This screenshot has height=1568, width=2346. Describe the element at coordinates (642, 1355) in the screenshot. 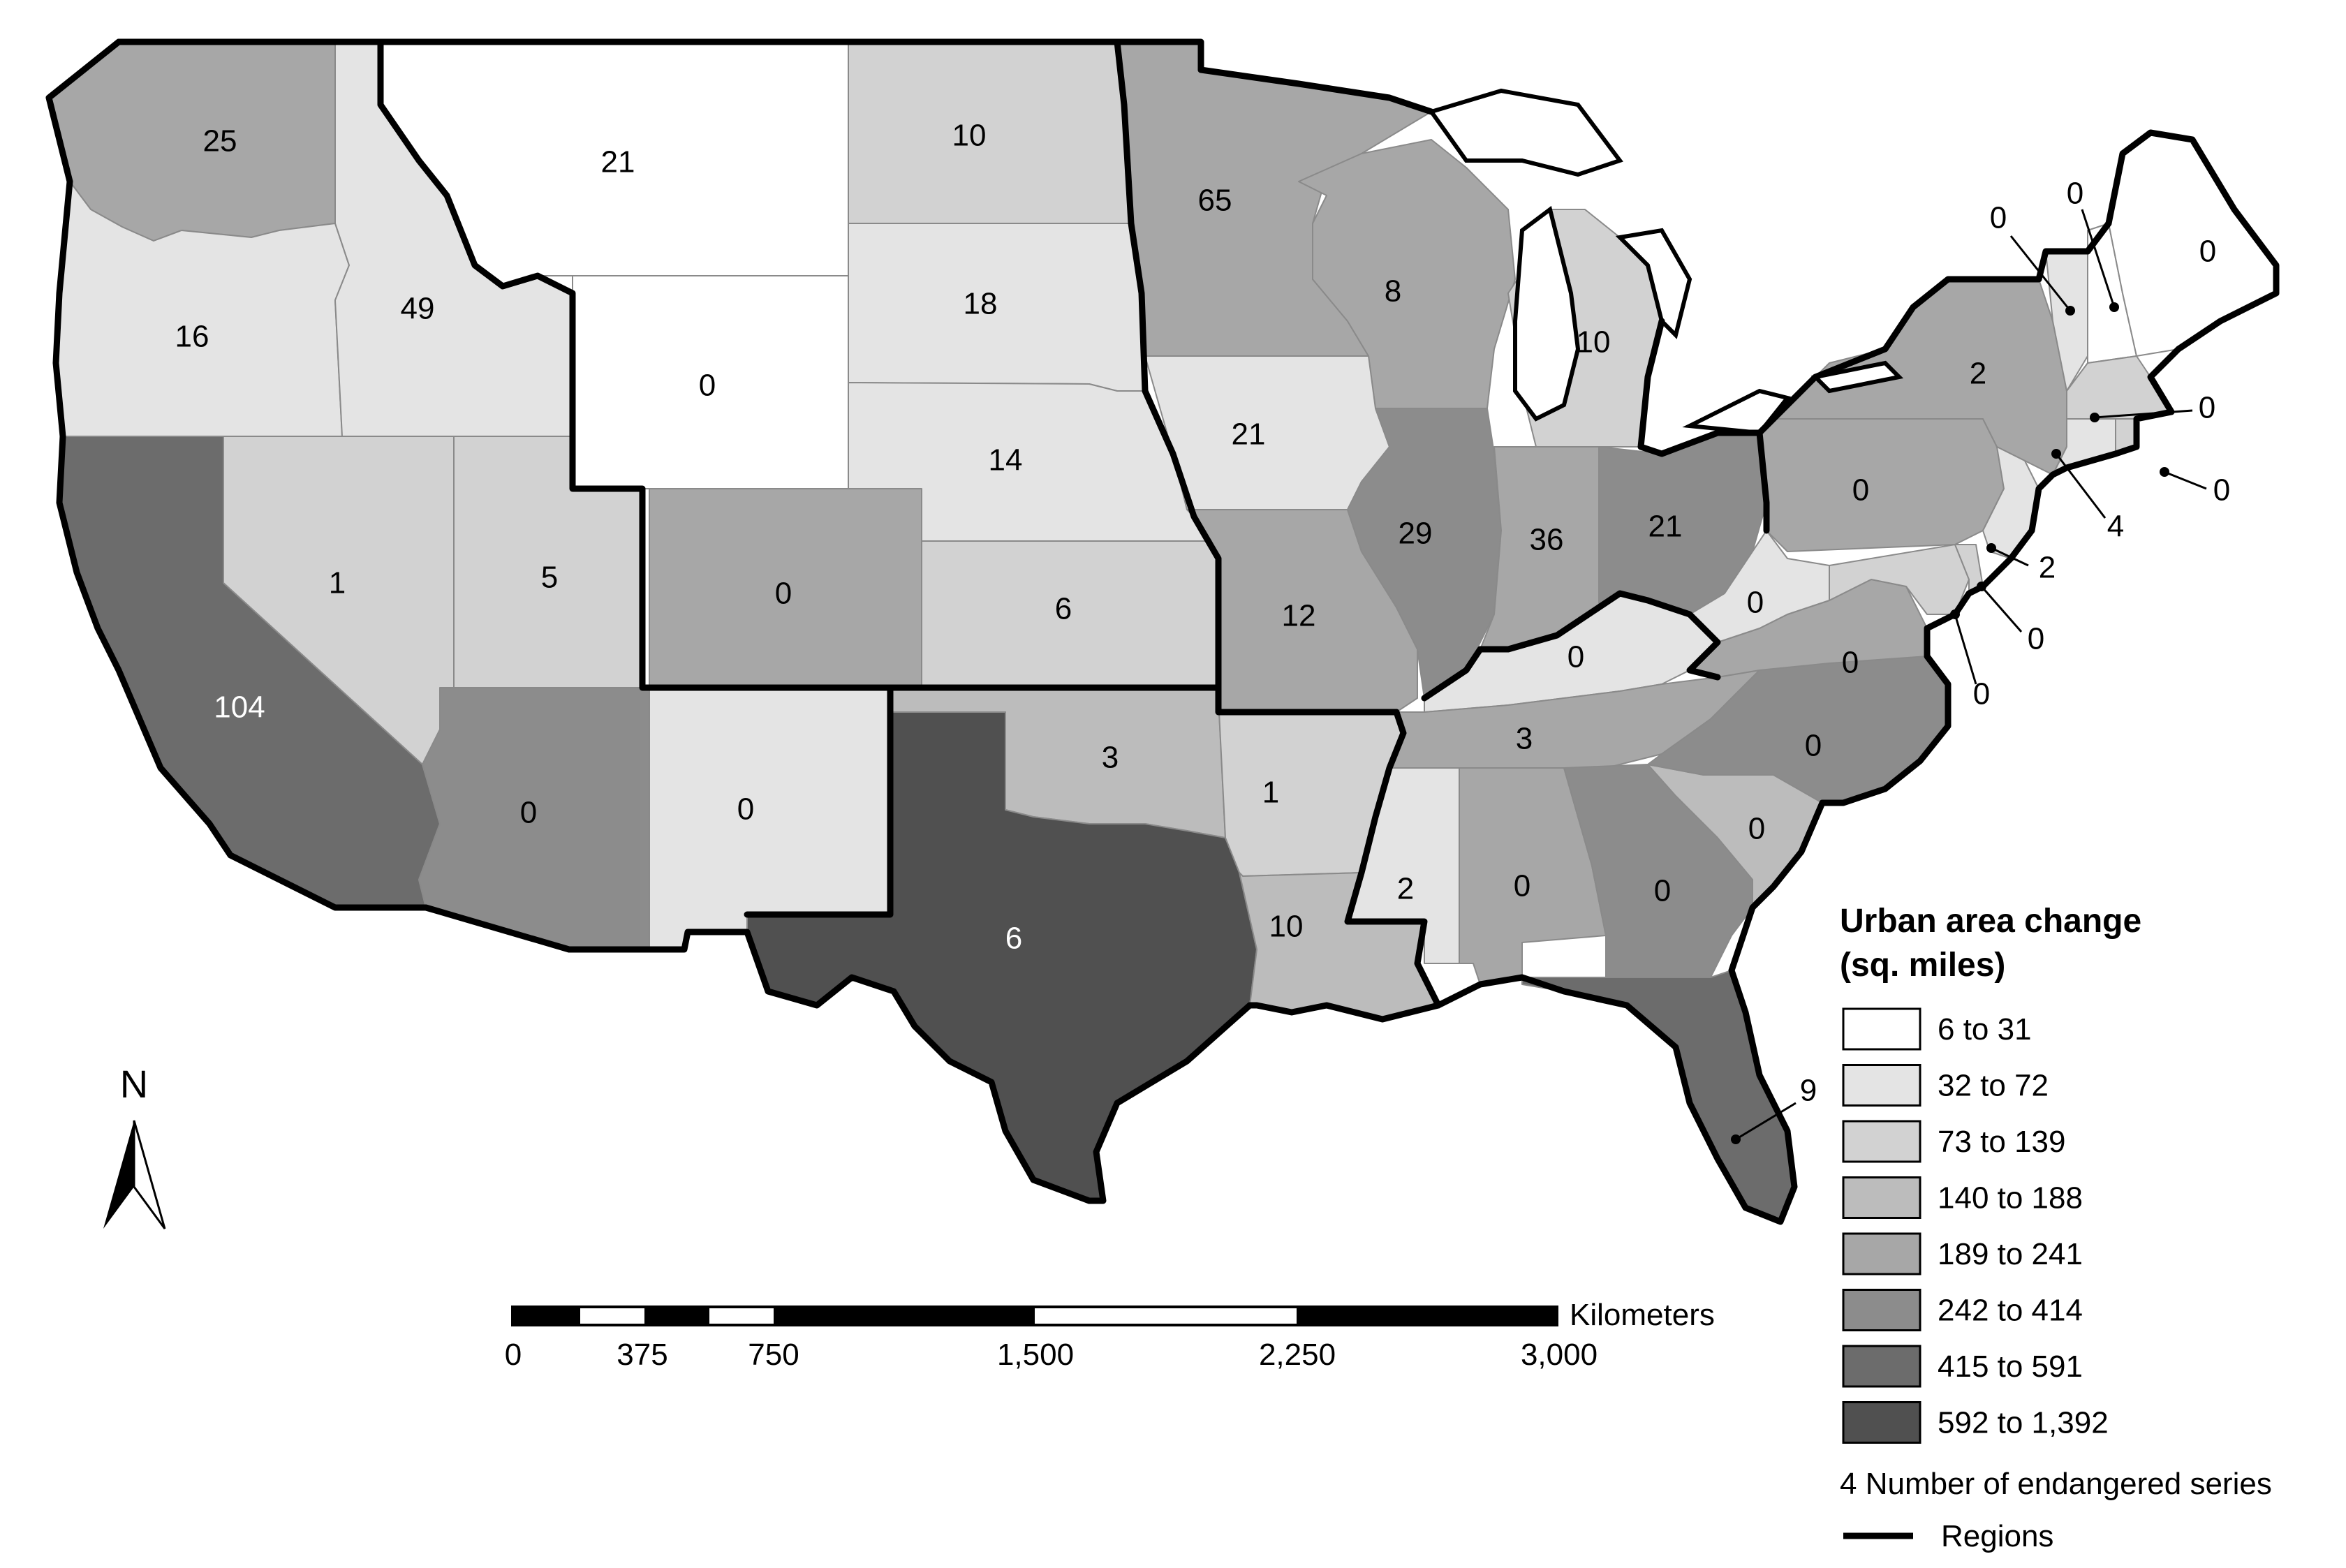

I see `scale-tick-1: 375` at that location.